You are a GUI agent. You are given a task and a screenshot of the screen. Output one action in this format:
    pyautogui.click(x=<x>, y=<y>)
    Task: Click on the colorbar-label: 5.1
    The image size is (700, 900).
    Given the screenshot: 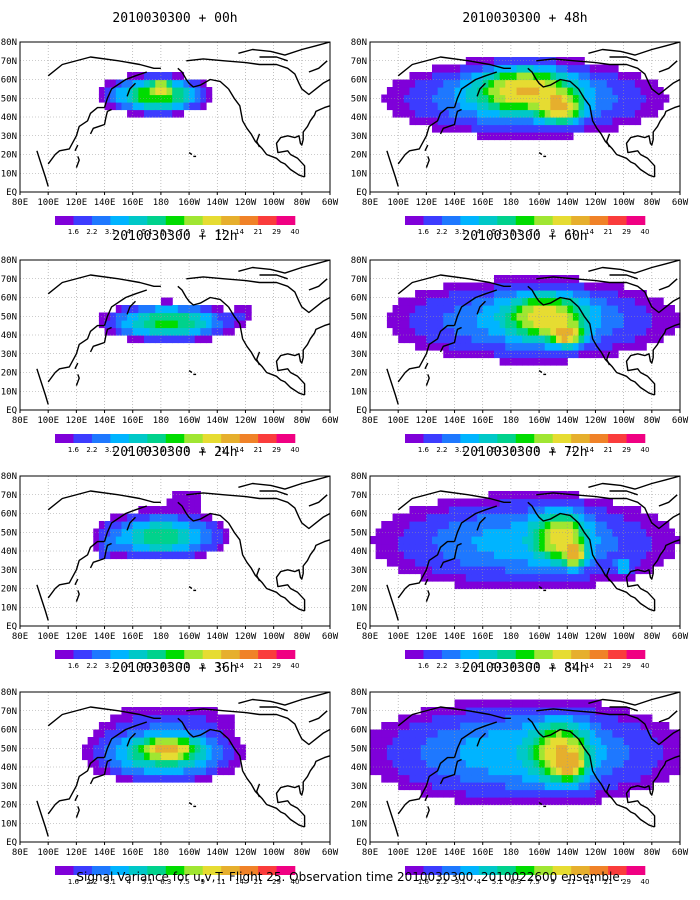 What is the action you would take?
    pyautogui.click(x=147, y=450)
    